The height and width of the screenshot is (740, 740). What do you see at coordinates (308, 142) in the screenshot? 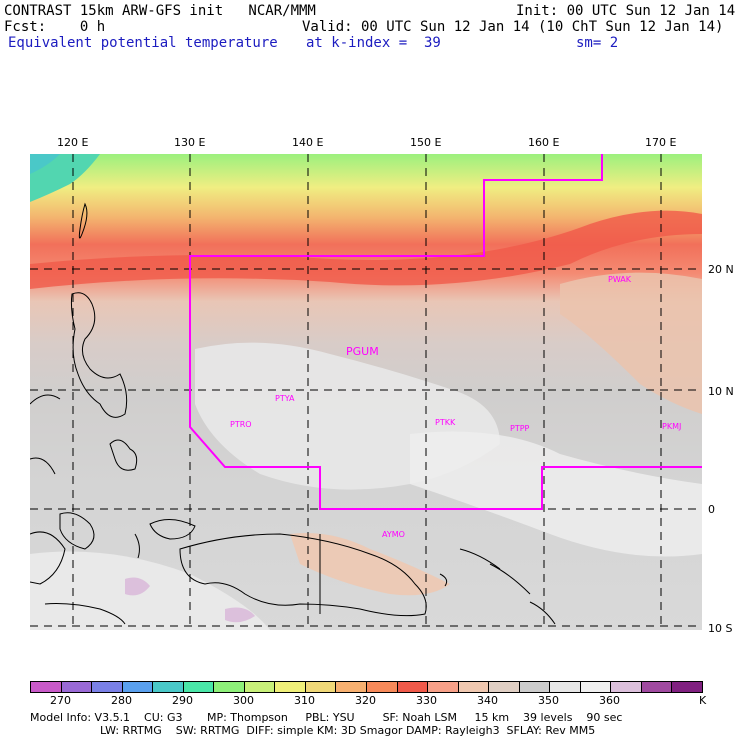
I see `lon-label-140: 140 E` at bounding box center [308, 142].